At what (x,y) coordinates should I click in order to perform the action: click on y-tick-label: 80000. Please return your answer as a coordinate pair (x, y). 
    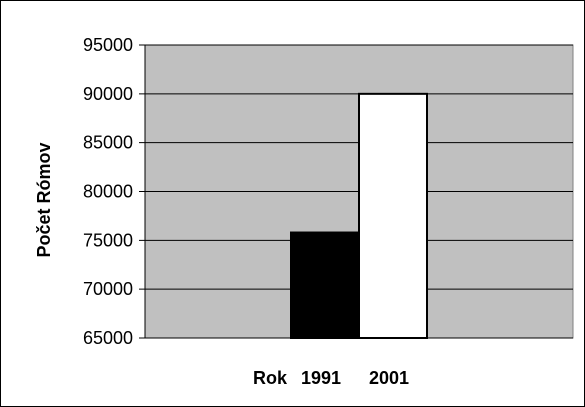
    Looking at the image, I should click on (108, 192).